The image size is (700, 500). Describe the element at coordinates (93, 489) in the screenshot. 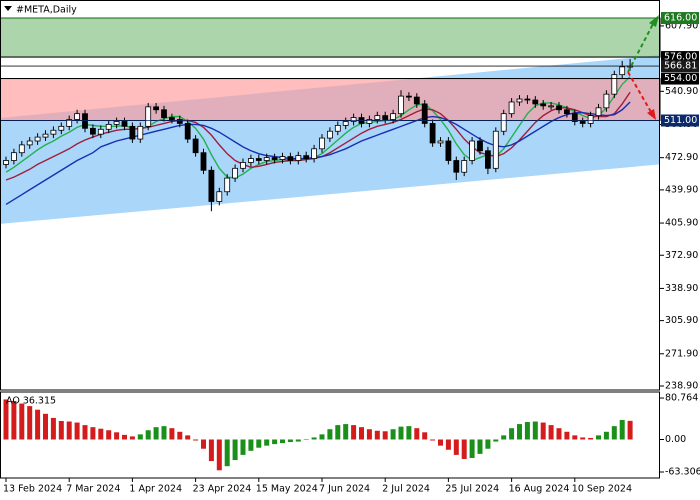

I see `x-tick-label: 7 Mar 2024` at that location.